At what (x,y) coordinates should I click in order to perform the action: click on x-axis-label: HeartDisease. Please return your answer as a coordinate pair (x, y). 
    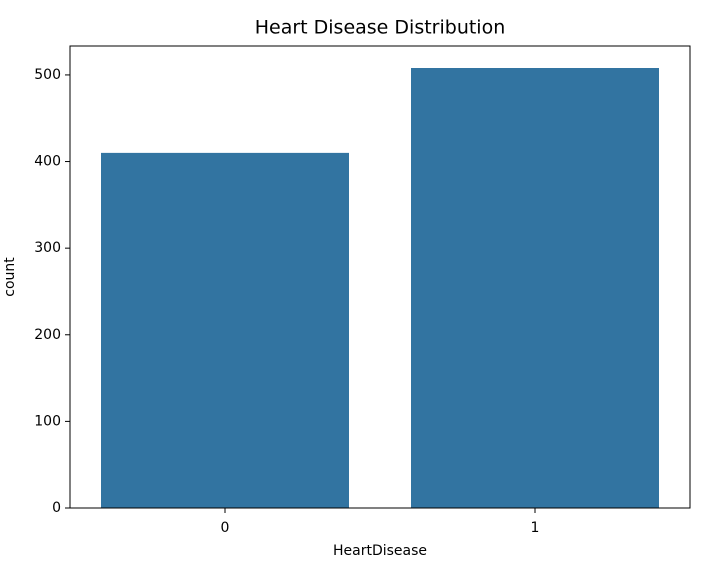
    Looking at the image, I should click on (380, 551).